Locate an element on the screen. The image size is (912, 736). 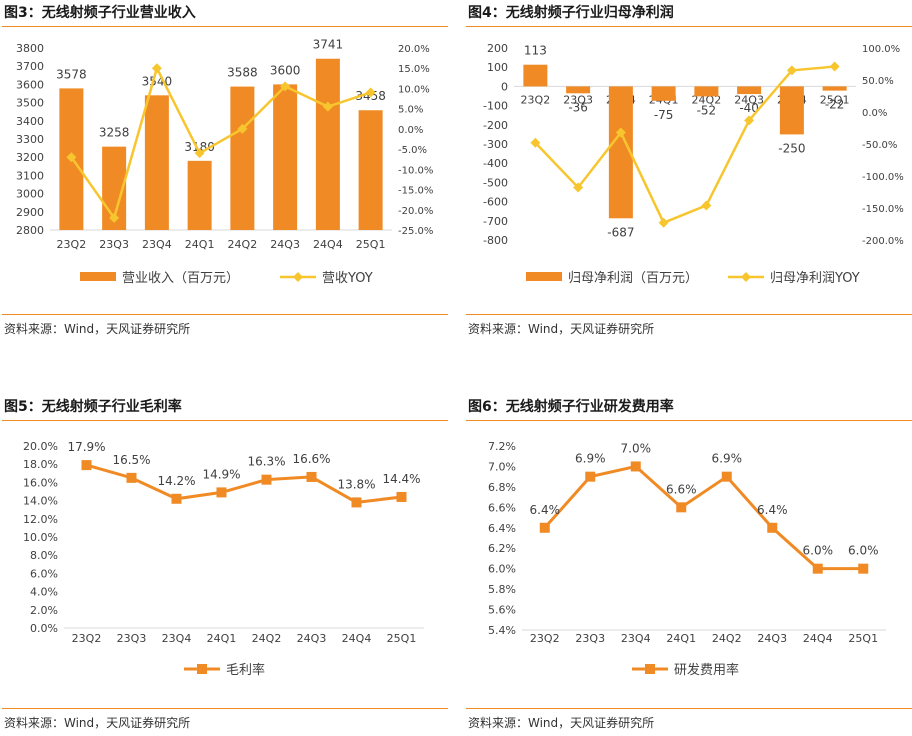
y-tick-label: 0 is located at coordinates (504, 86).